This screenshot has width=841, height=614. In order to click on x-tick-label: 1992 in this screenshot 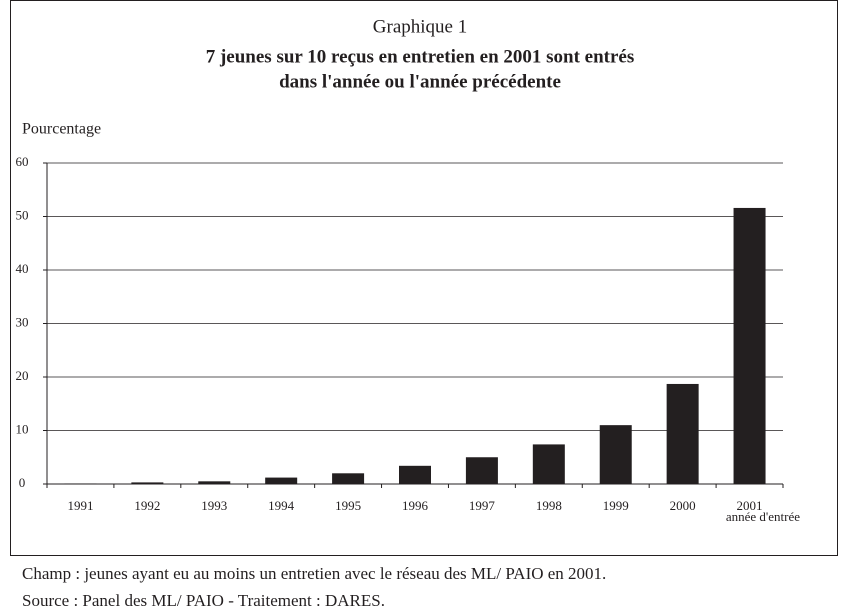, I will do `click(147, 505)`.